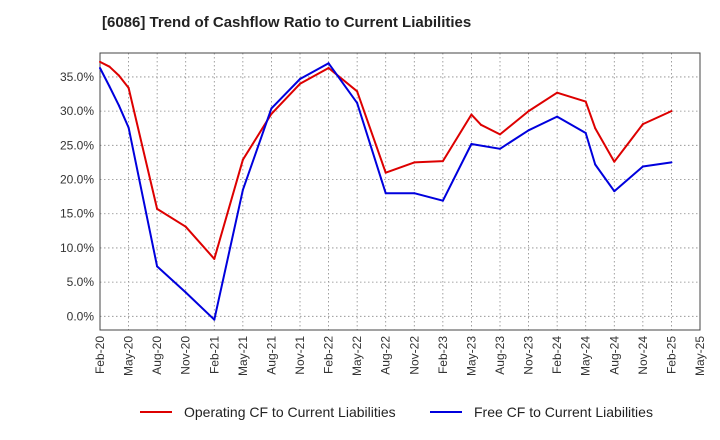  I want to click on y-tick-label: 30.0%, so click(77, 111).